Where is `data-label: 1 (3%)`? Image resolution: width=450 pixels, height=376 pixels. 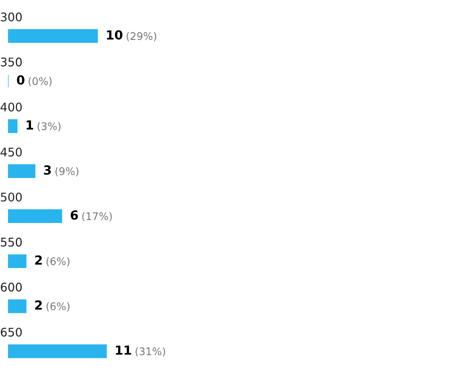 data-label: 1 (3%) is located at coordinates (43, 126).